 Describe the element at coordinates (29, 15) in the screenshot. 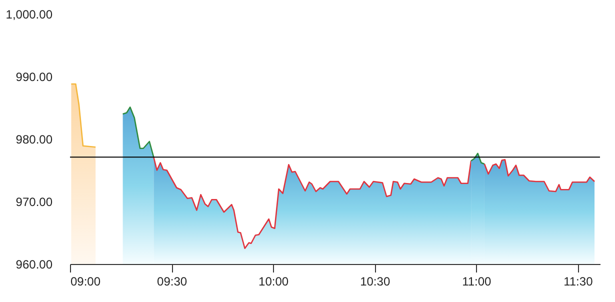

I see `y-tick-label: 1,000.00` at that location.